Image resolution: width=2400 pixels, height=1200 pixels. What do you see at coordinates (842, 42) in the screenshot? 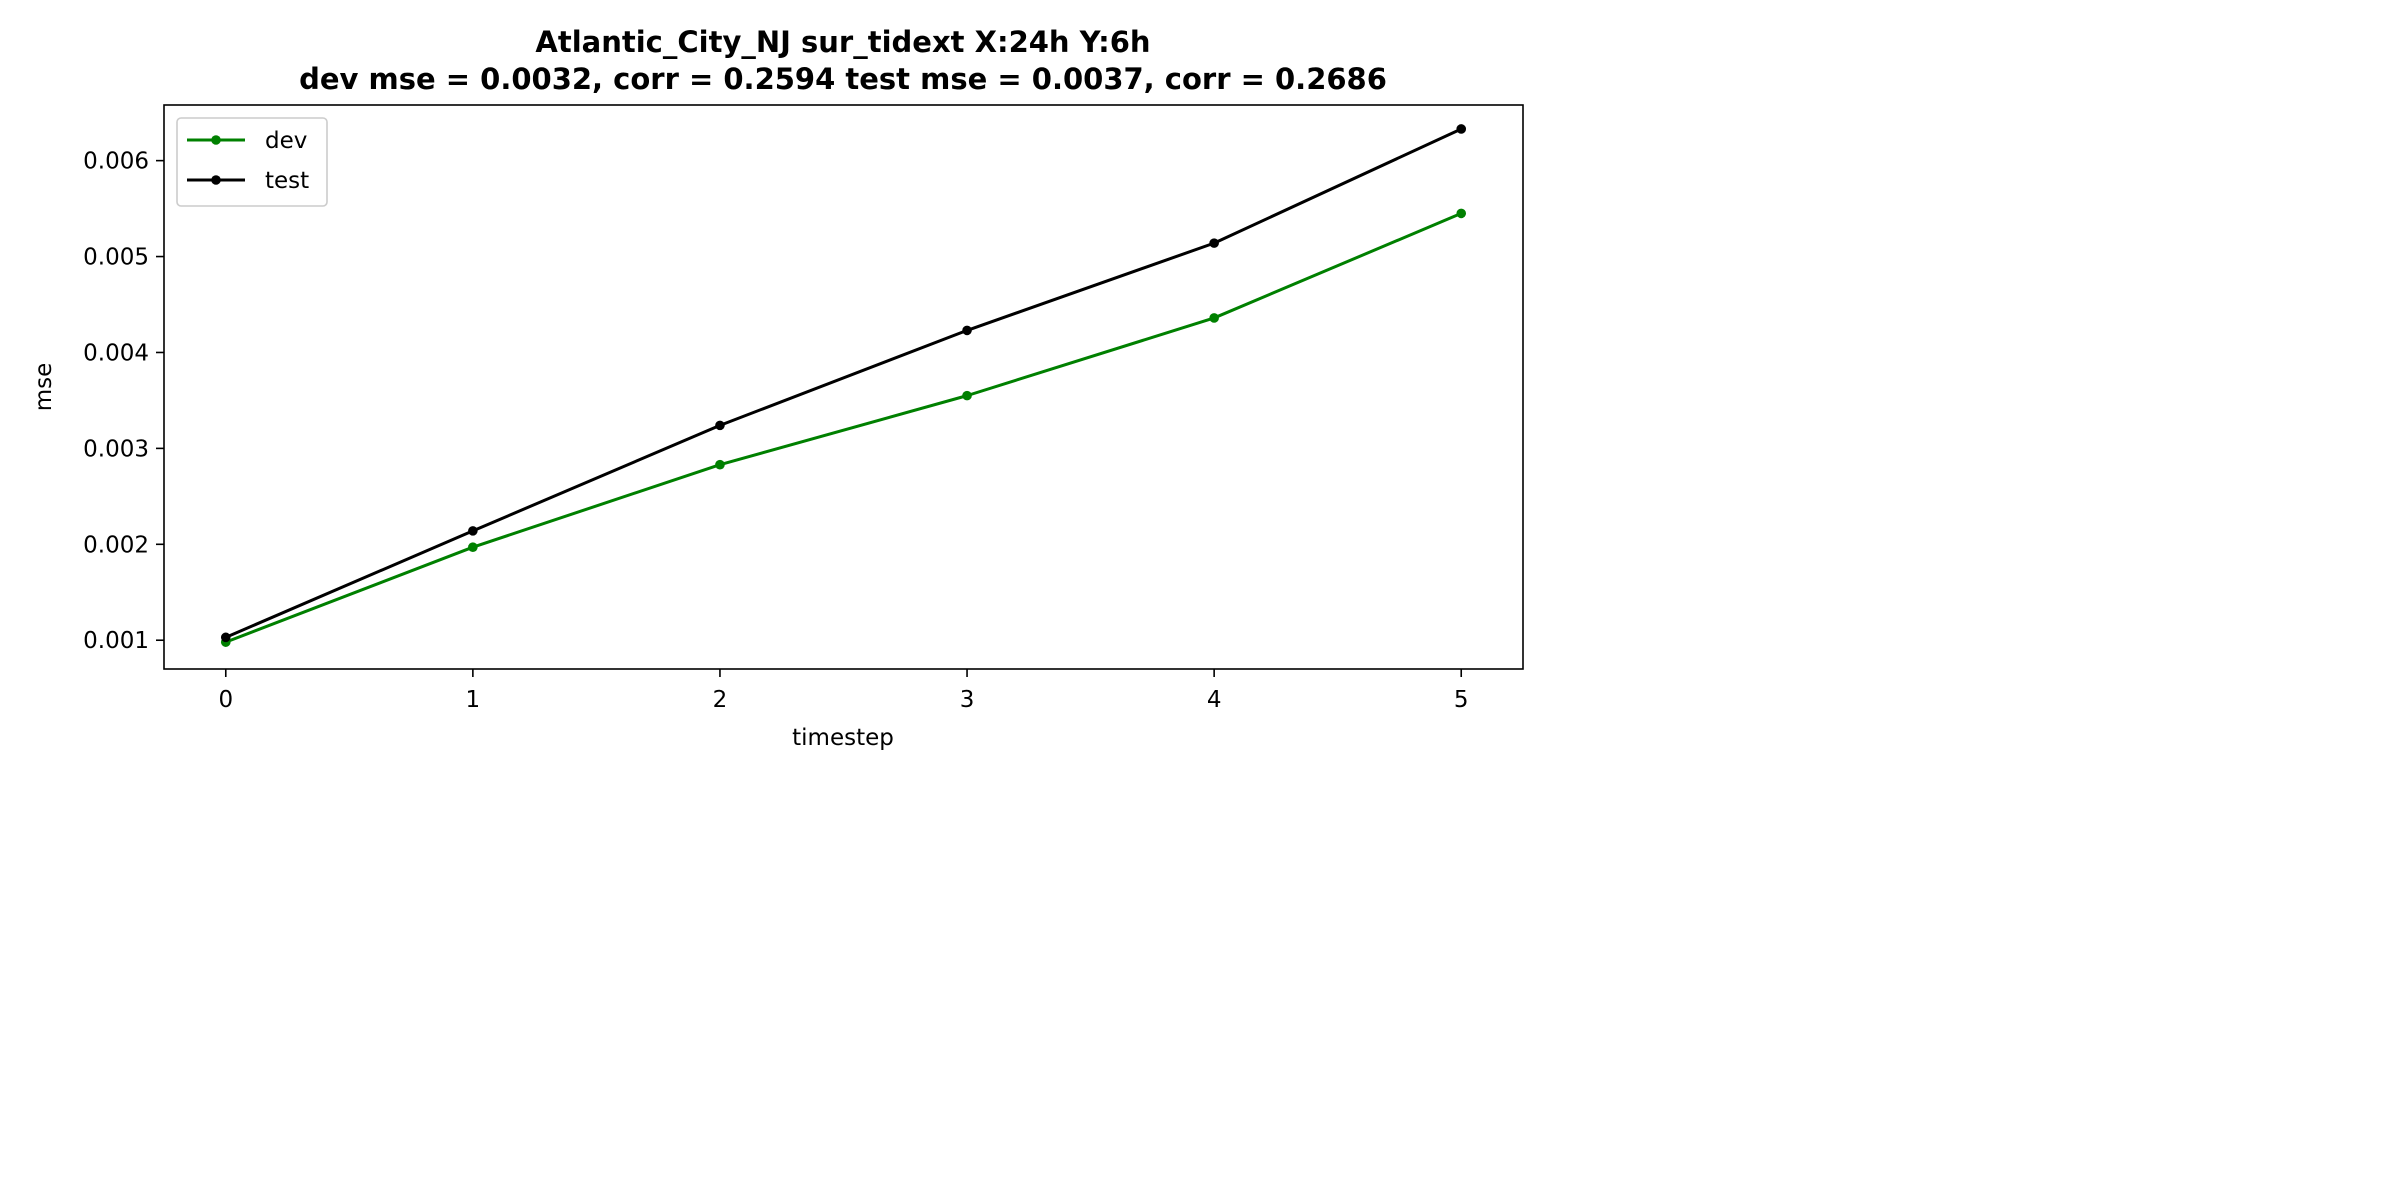
I see `chart-title: Atlantic_City_NJ sur_tidext X:24h Y:6h` at bounding box center [842, 42].